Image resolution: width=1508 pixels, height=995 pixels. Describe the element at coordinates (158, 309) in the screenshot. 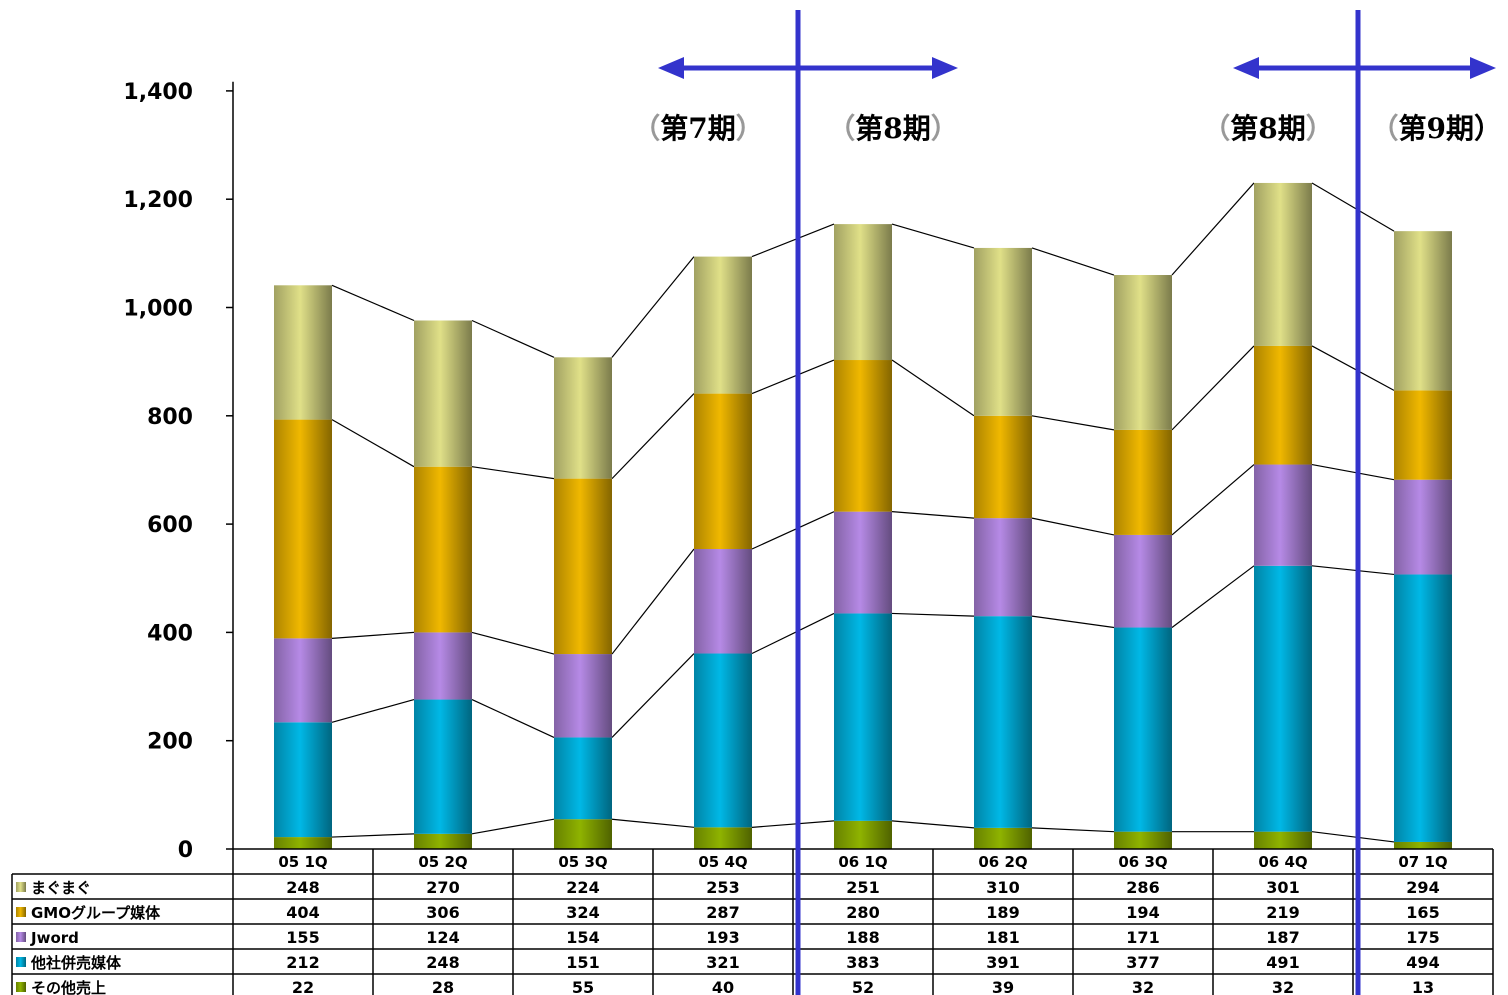

I see `y-tick-label: 1,000` at that location.